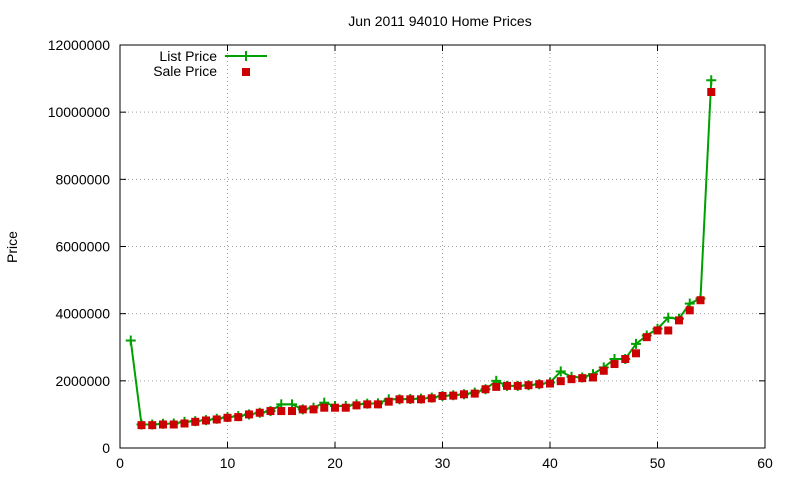 The width and height of the screenshot is (800, 480). Describe the element at coordinates (82, 247) in the screenshot. I see `y-tick-label: 6000000` at that location.